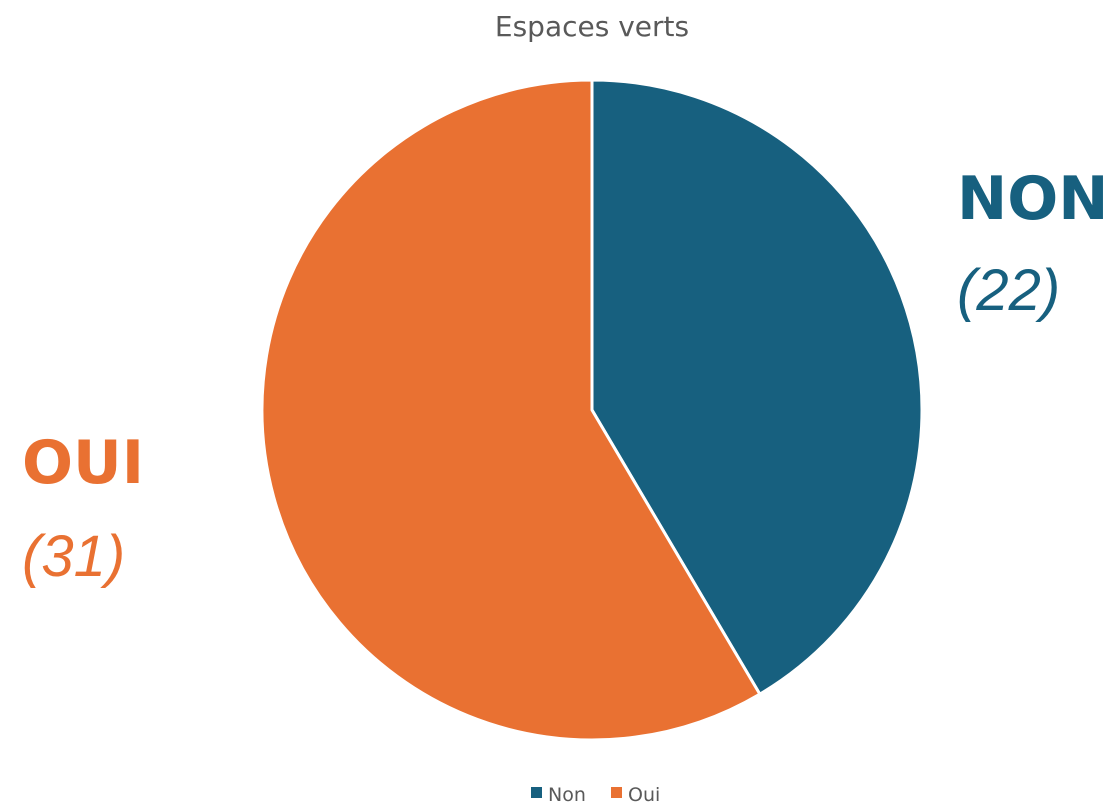 The height and width of the screenshot is (803, 1119). What do you see at coordinates (1008, 290) in the screenshot?
I see `value-label-non: (22)` at bounding box center [1008, 290].